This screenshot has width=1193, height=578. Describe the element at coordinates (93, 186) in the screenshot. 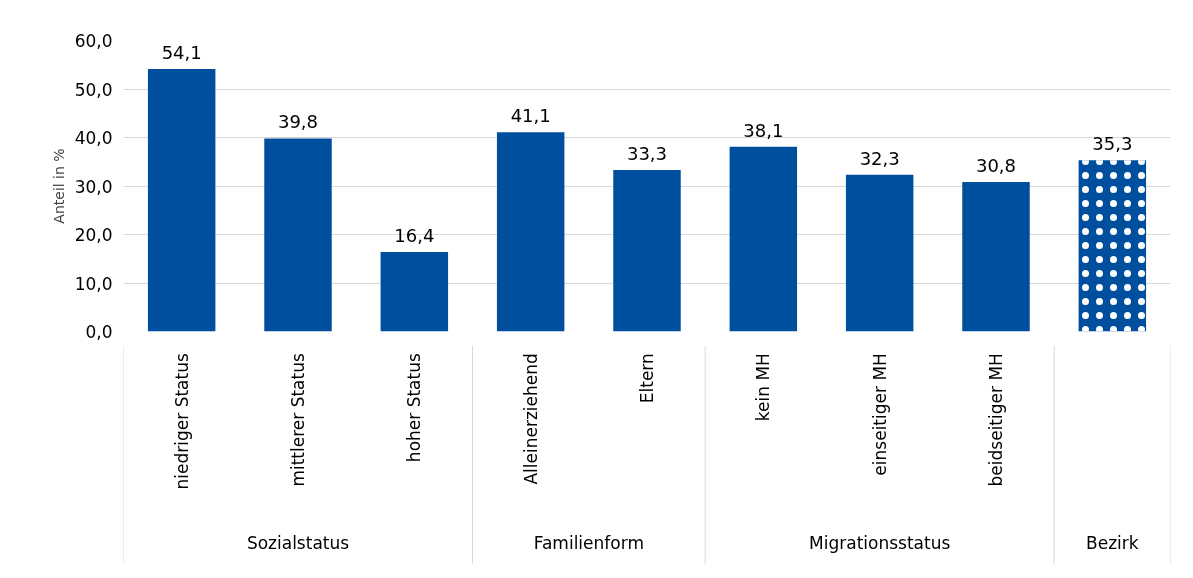

I see `y-tick-label: 30,0` at that location.